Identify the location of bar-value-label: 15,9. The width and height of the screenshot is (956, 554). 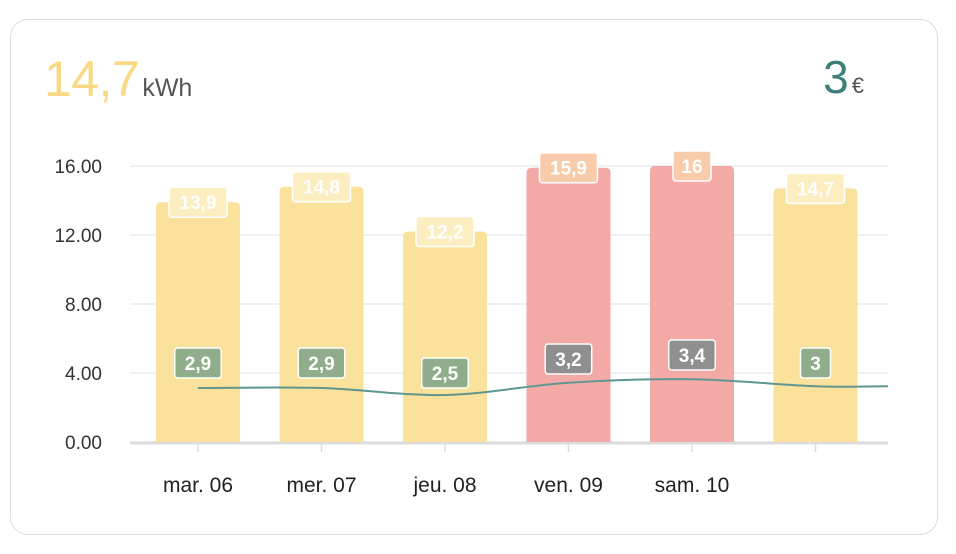
(568, 169).